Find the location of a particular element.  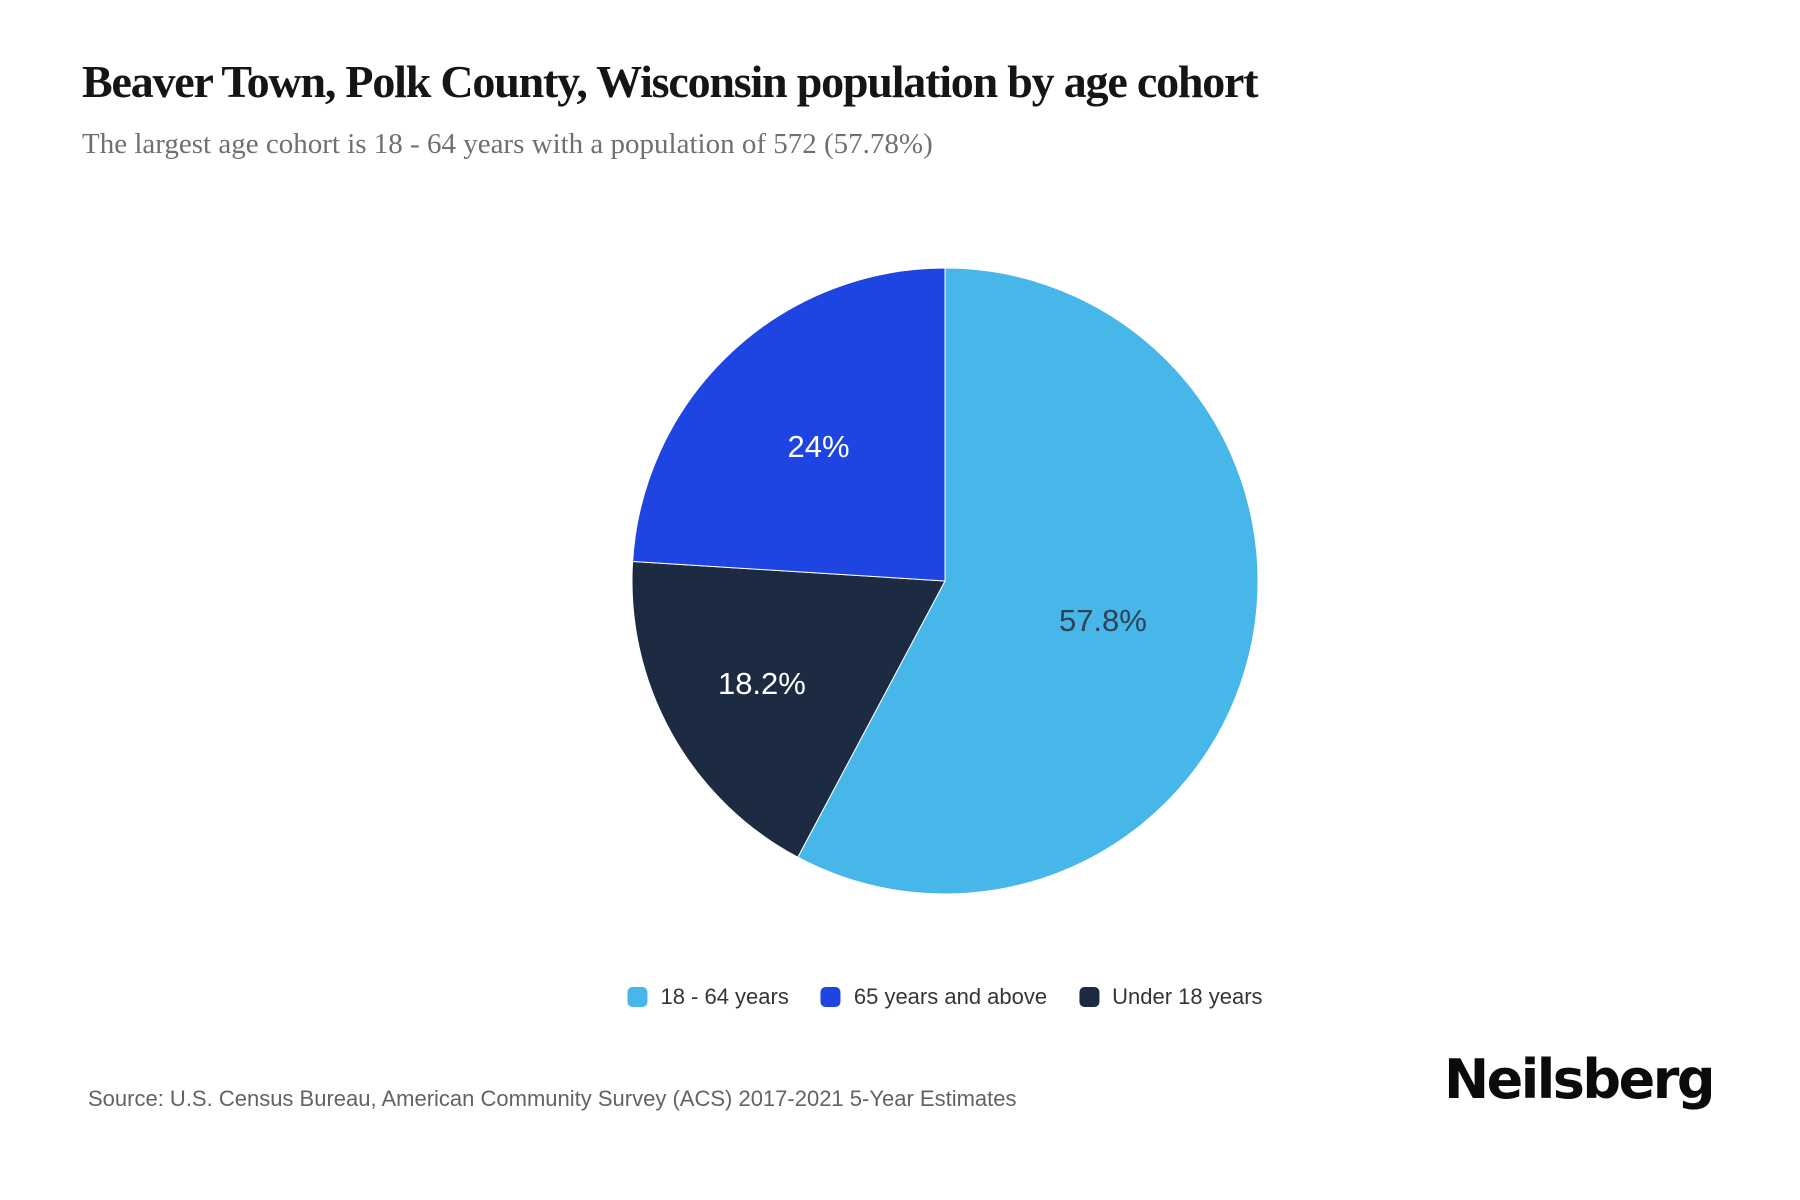

pie-slice-65-years-and-above is located at coordinates (789, 424).